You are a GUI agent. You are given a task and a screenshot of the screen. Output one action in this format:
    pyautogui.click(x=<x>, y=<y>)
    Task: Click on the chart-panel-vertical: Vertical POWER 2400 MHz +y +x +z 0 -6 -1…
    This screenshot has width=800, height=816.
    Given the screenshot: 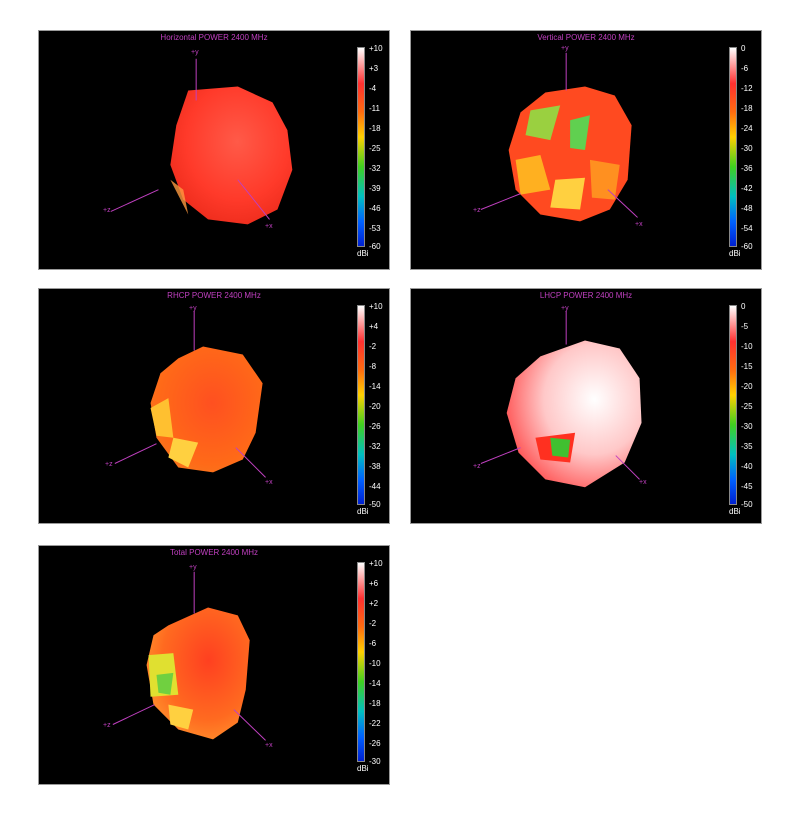 What is the action you would take?
    pyautogui.click(x=586, y=150)
    